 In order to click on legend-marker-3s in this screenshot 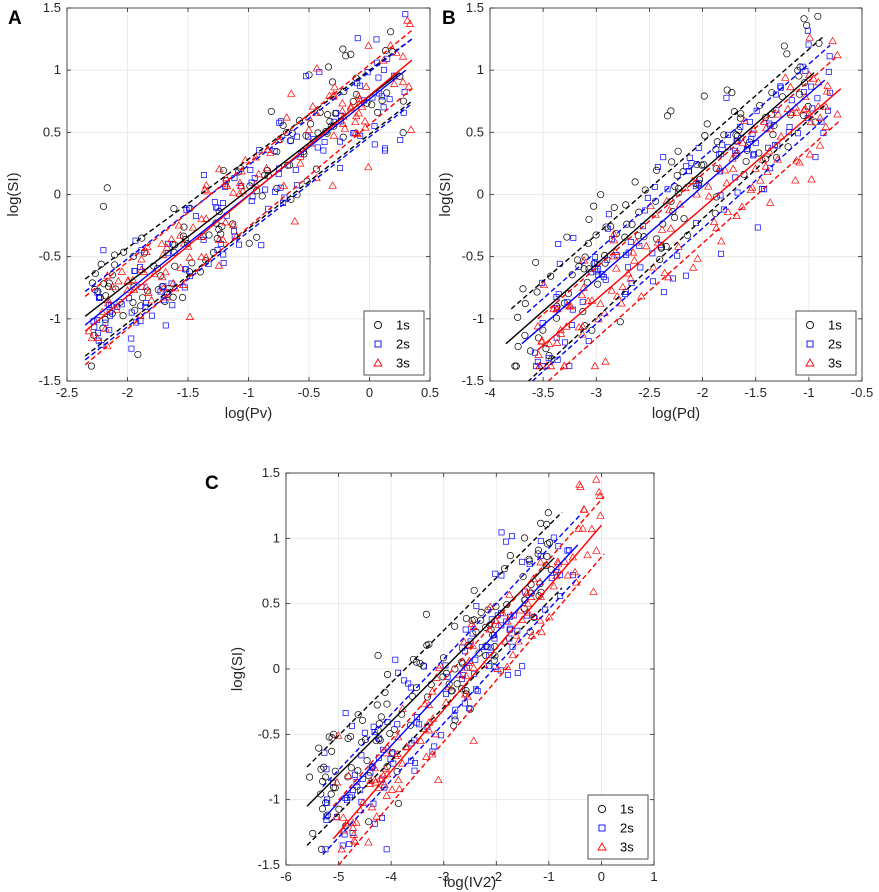, I will do `click(378, 362)`.